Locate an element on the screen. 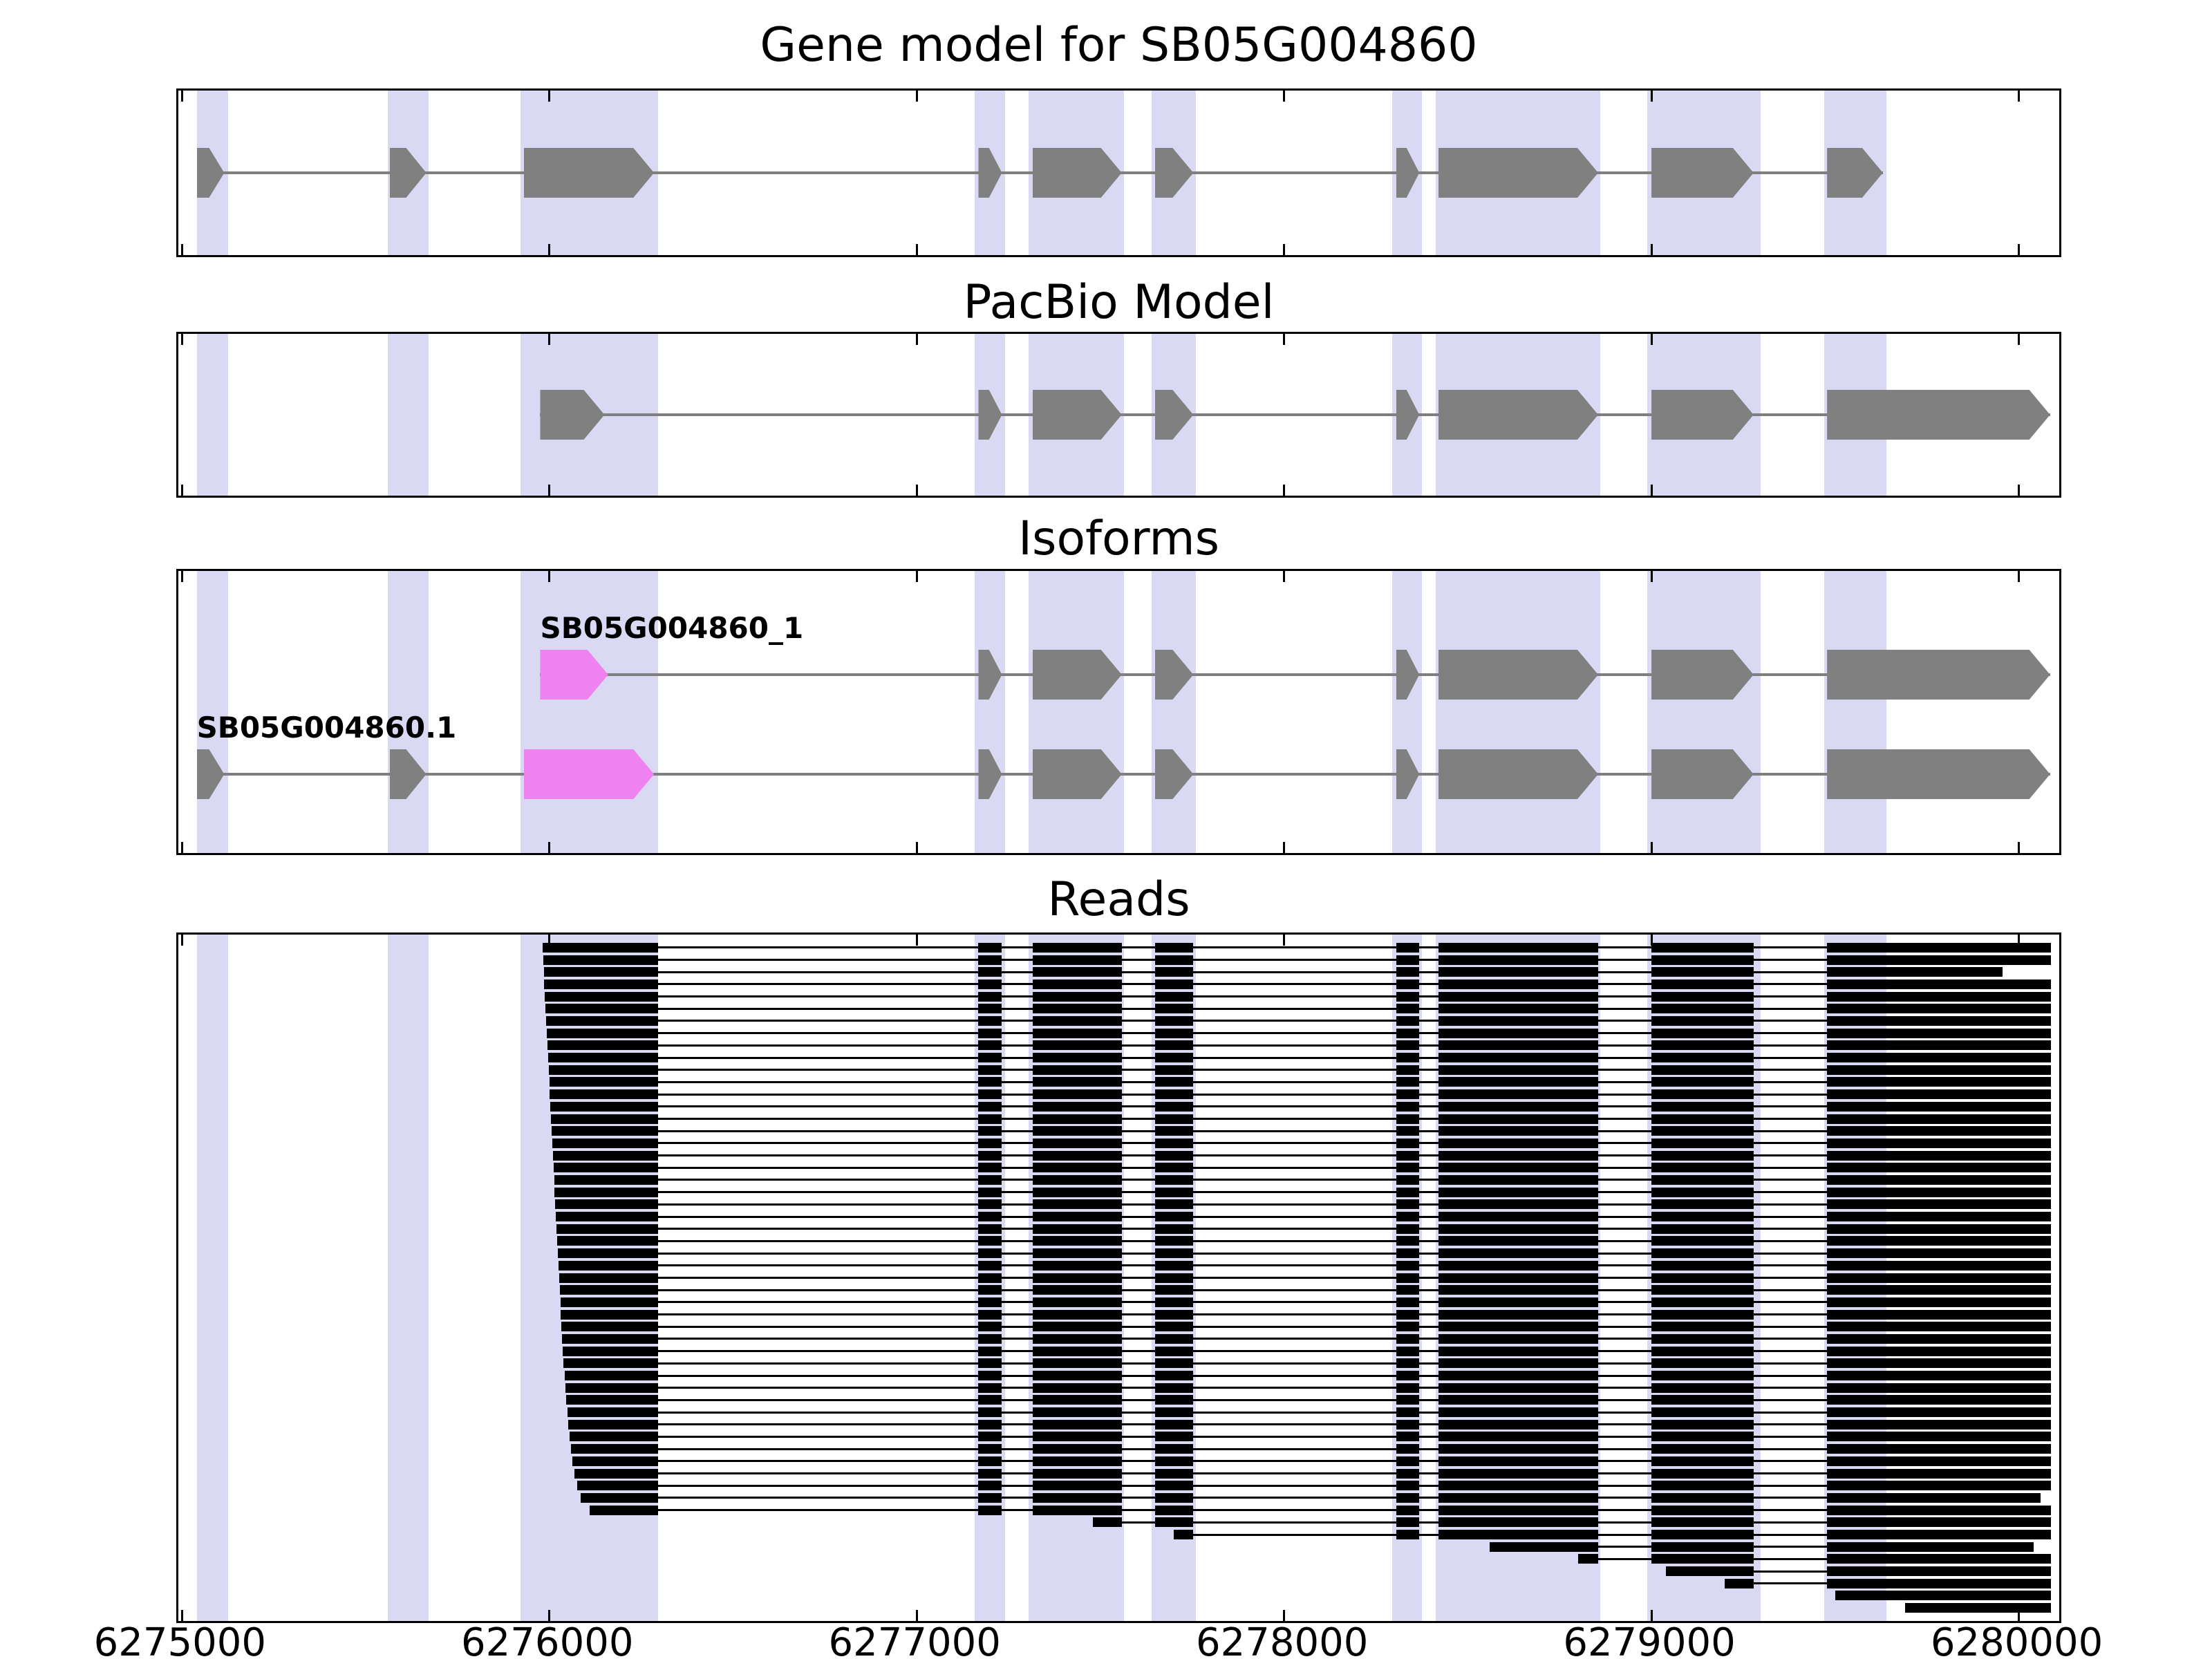 The image size is (2212, 1659). x-tick-label: 6276000 is located at coordinates (547, 1639).